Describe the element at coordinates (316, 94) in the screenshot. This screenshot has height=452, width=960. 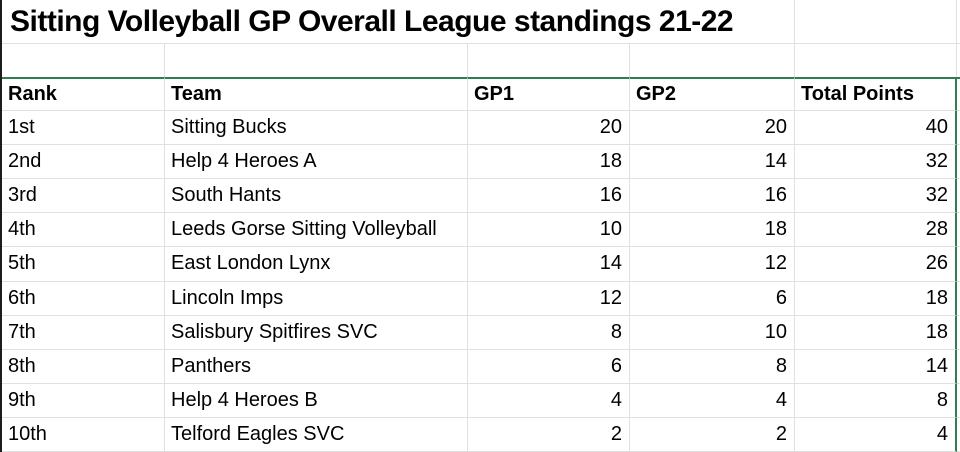
I see `column-header-team: Team` at that location.